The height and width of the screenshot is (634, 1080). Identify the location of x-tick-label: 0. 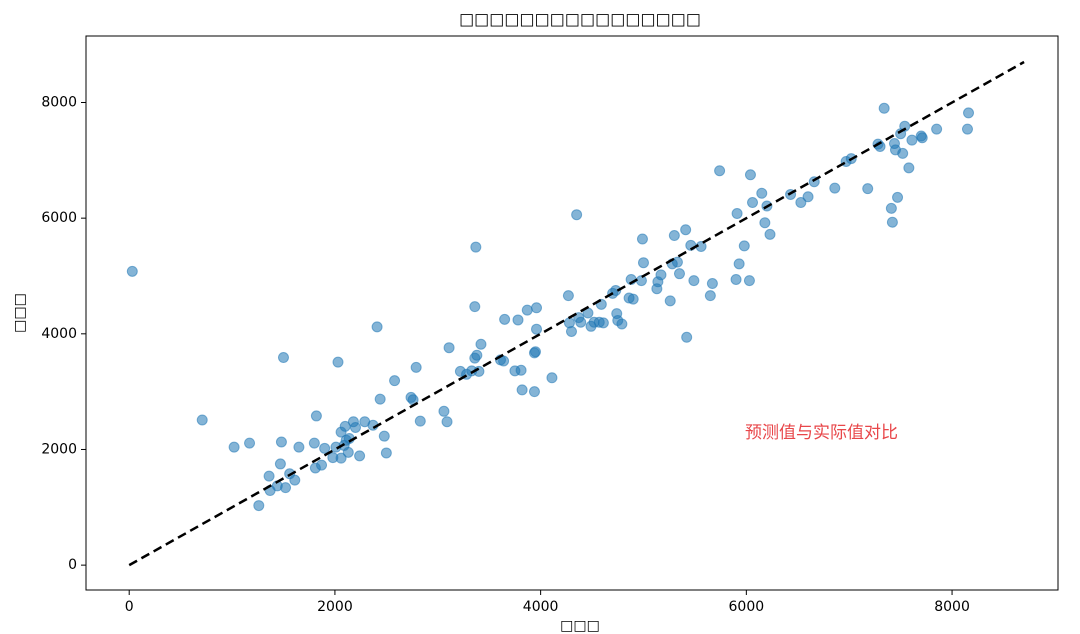
(129, 607).